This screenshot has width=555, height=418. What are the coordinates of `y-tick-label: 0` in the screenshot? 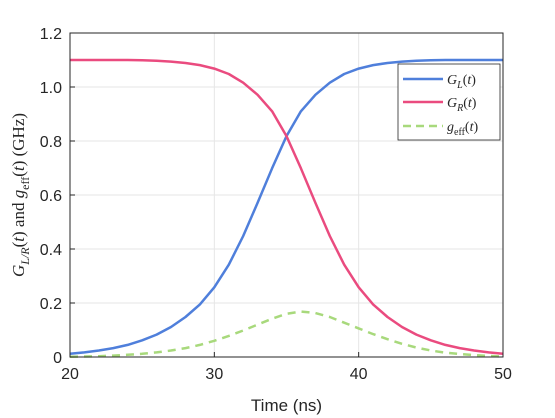 It's located at (57, 358).